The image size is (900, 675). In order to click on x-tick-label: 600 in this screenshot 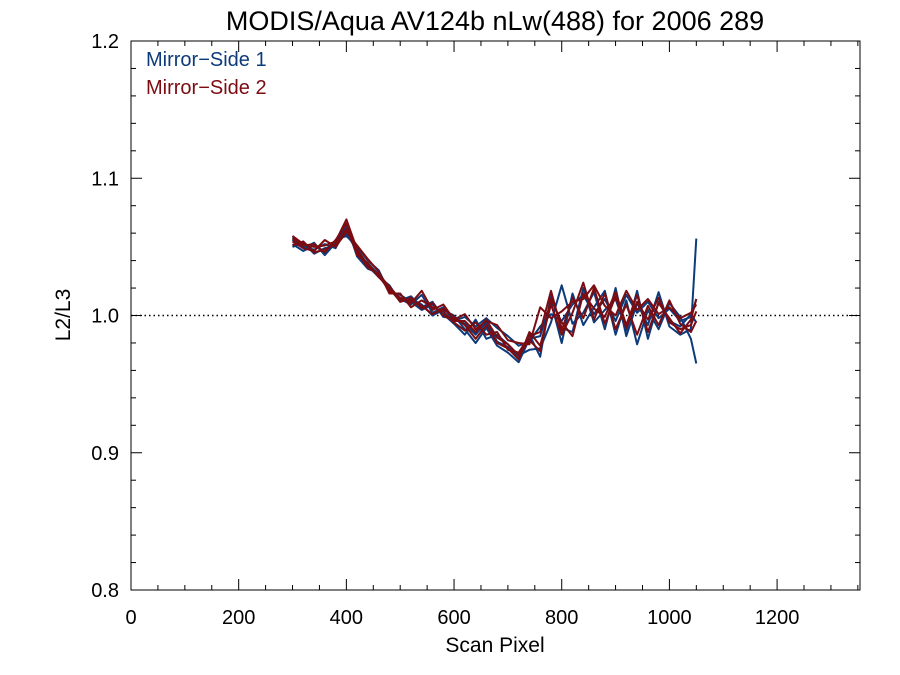, I will do `click(453, 618)`.